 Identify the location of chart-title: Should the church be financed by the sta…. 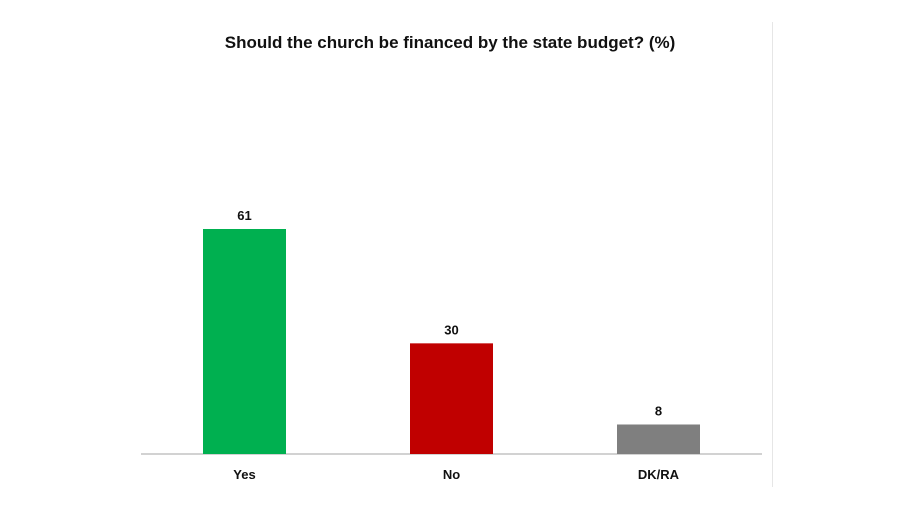
(450, 42).